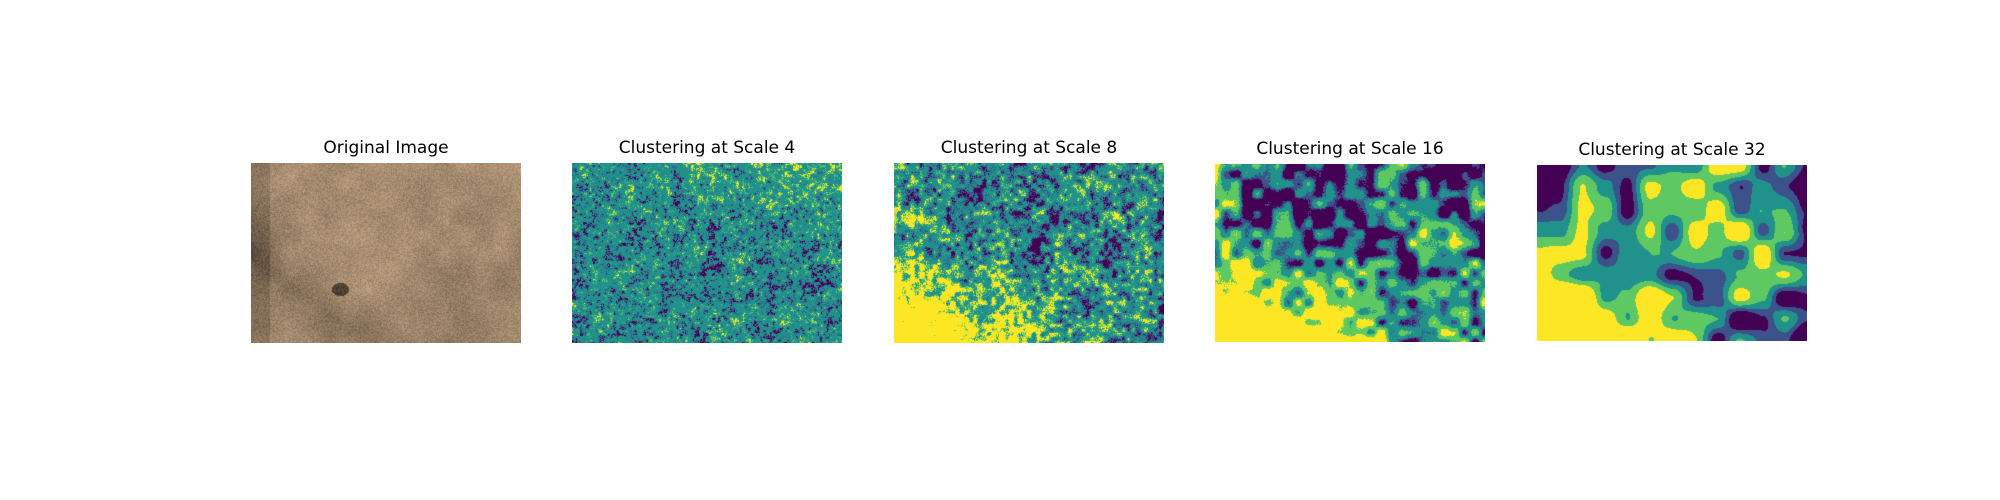 Image resolution: width=2000 pixels, height=500 pixels. I want to click on panel-clustering-scale-4: Clustering at Scale 4, so click(707, 240).